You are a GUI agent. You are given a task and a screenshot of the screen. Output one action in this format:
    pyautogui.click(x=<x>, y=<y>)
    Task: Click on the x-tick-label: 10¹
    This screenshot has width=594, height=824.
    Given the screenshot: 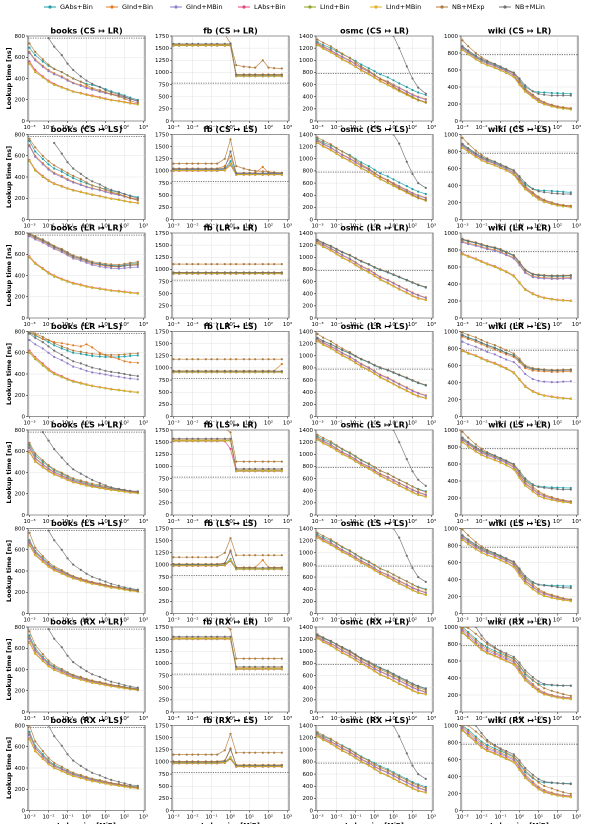 What is the action you would take?
    pyautogui.click(x=249, y=324)
    